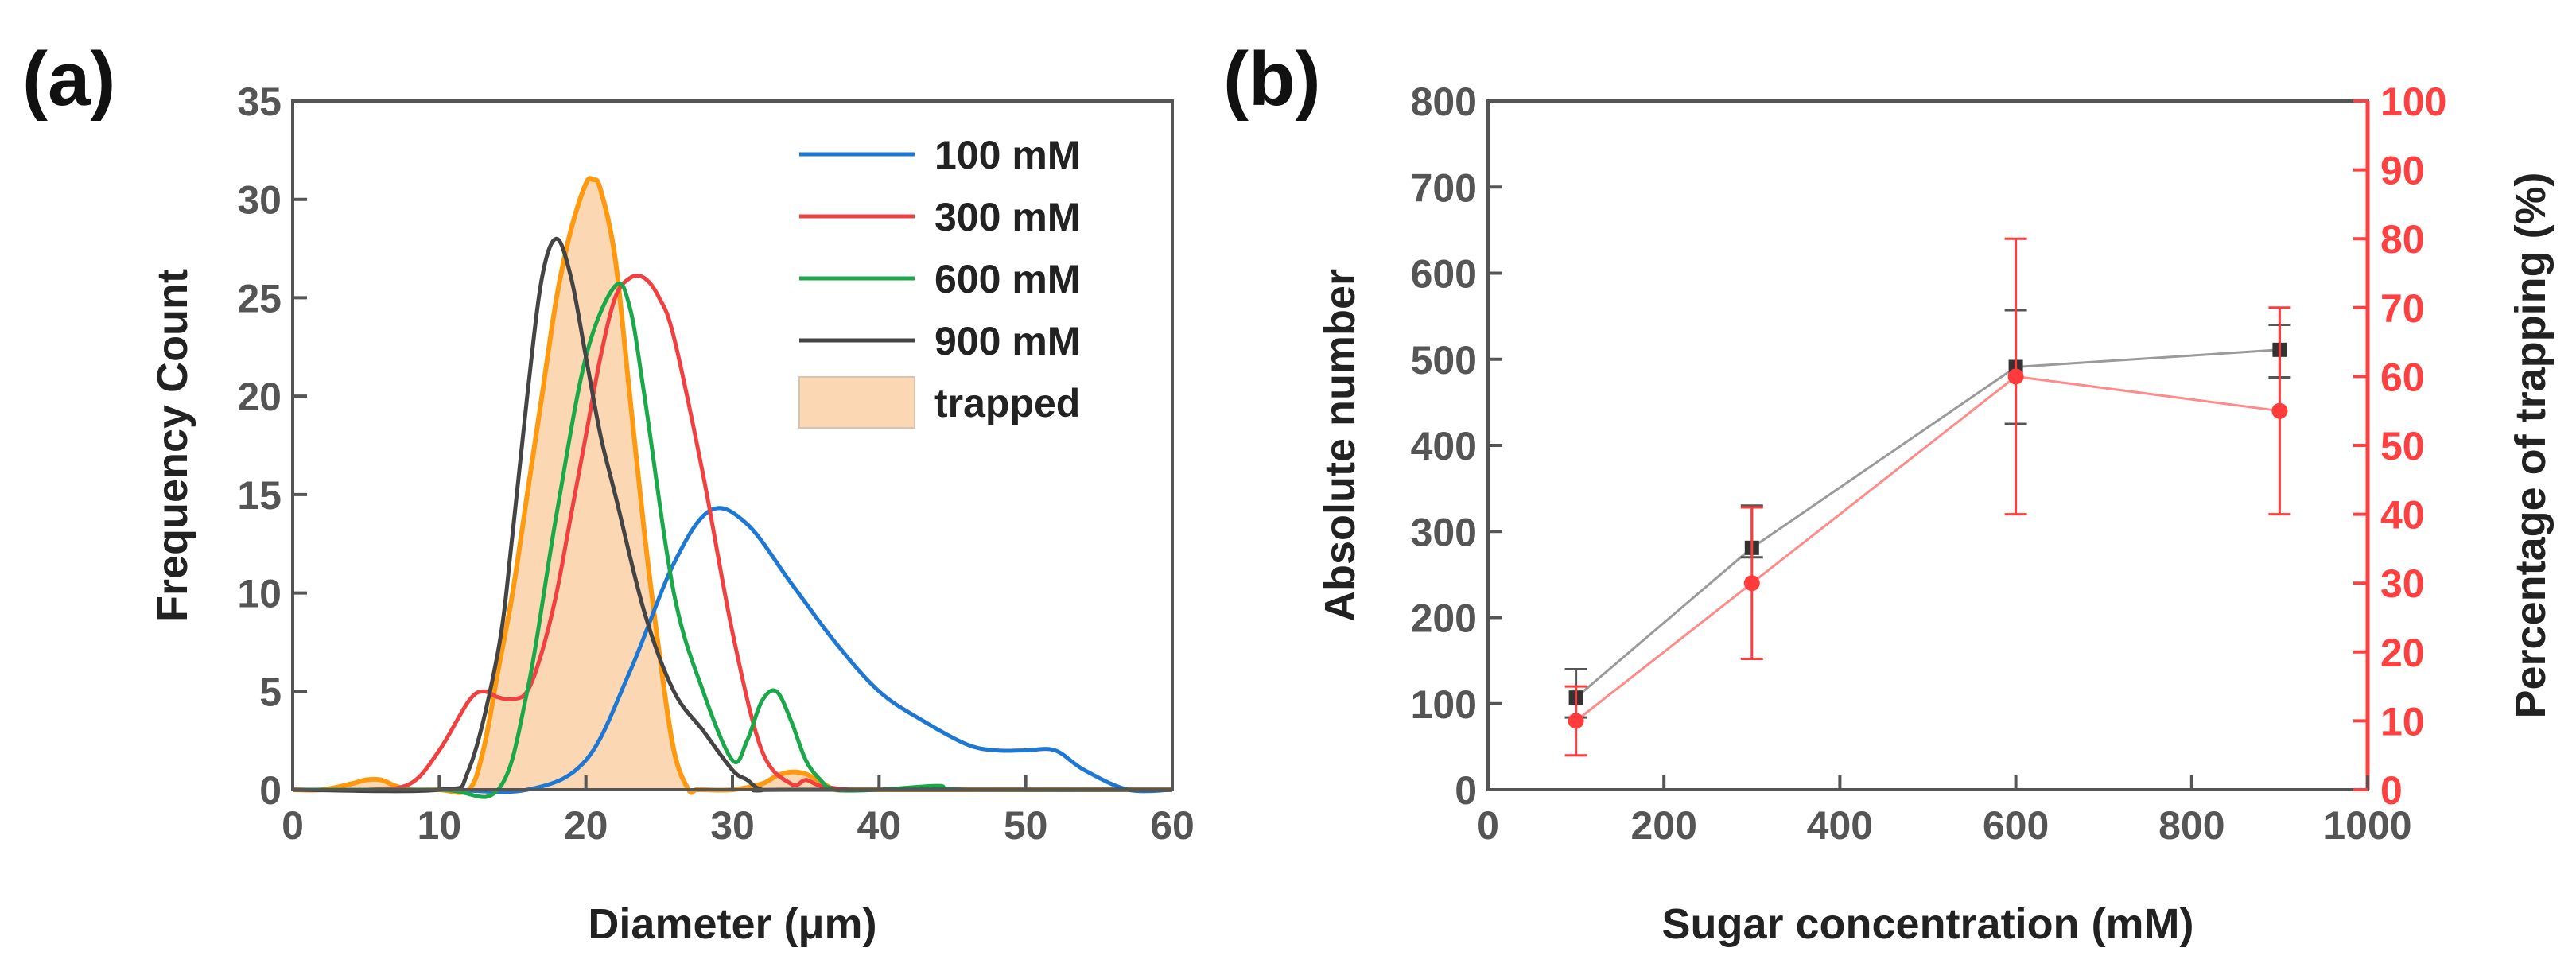 Image resolution: width=2576 pixels, height=979 pixels. I want to click on y-tick-label: 300, so click(1444, 532).